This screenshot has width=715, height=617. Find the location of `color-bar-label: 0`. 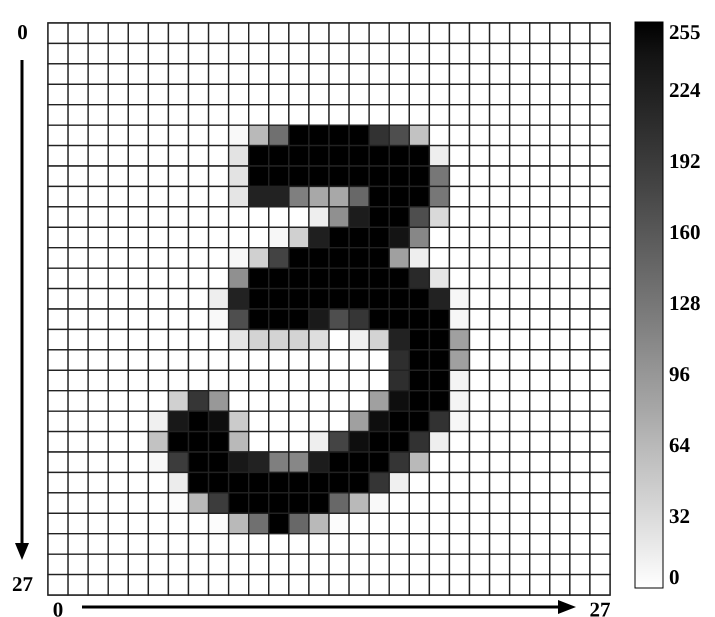

color-bar-label: 0 is located at coordinates (674, 577).